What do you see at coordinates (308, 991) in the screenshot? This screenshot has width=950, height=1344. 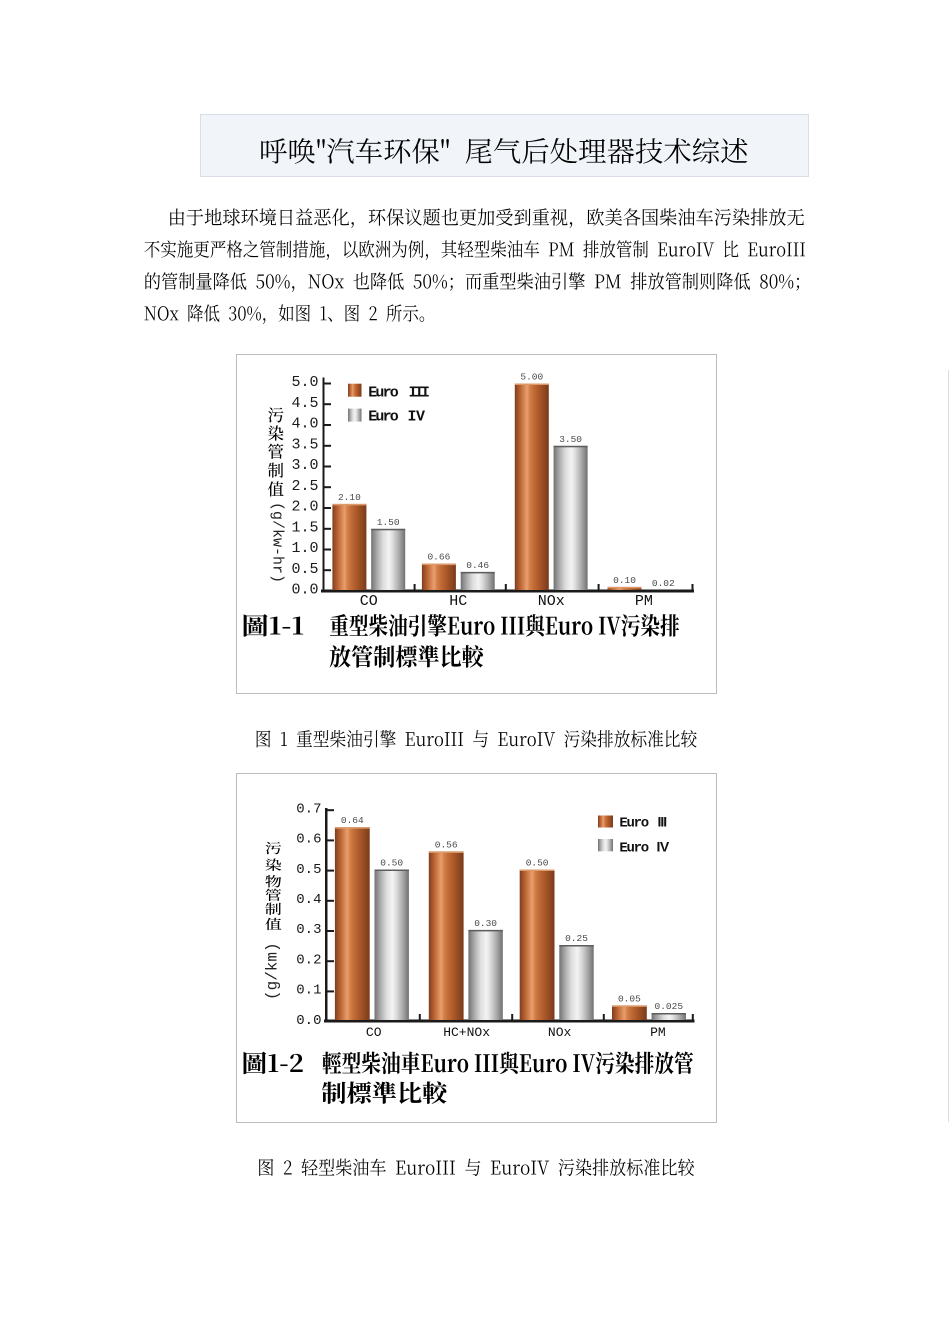 I see `svg-text: 0.1` at bounding box center [308, 991].